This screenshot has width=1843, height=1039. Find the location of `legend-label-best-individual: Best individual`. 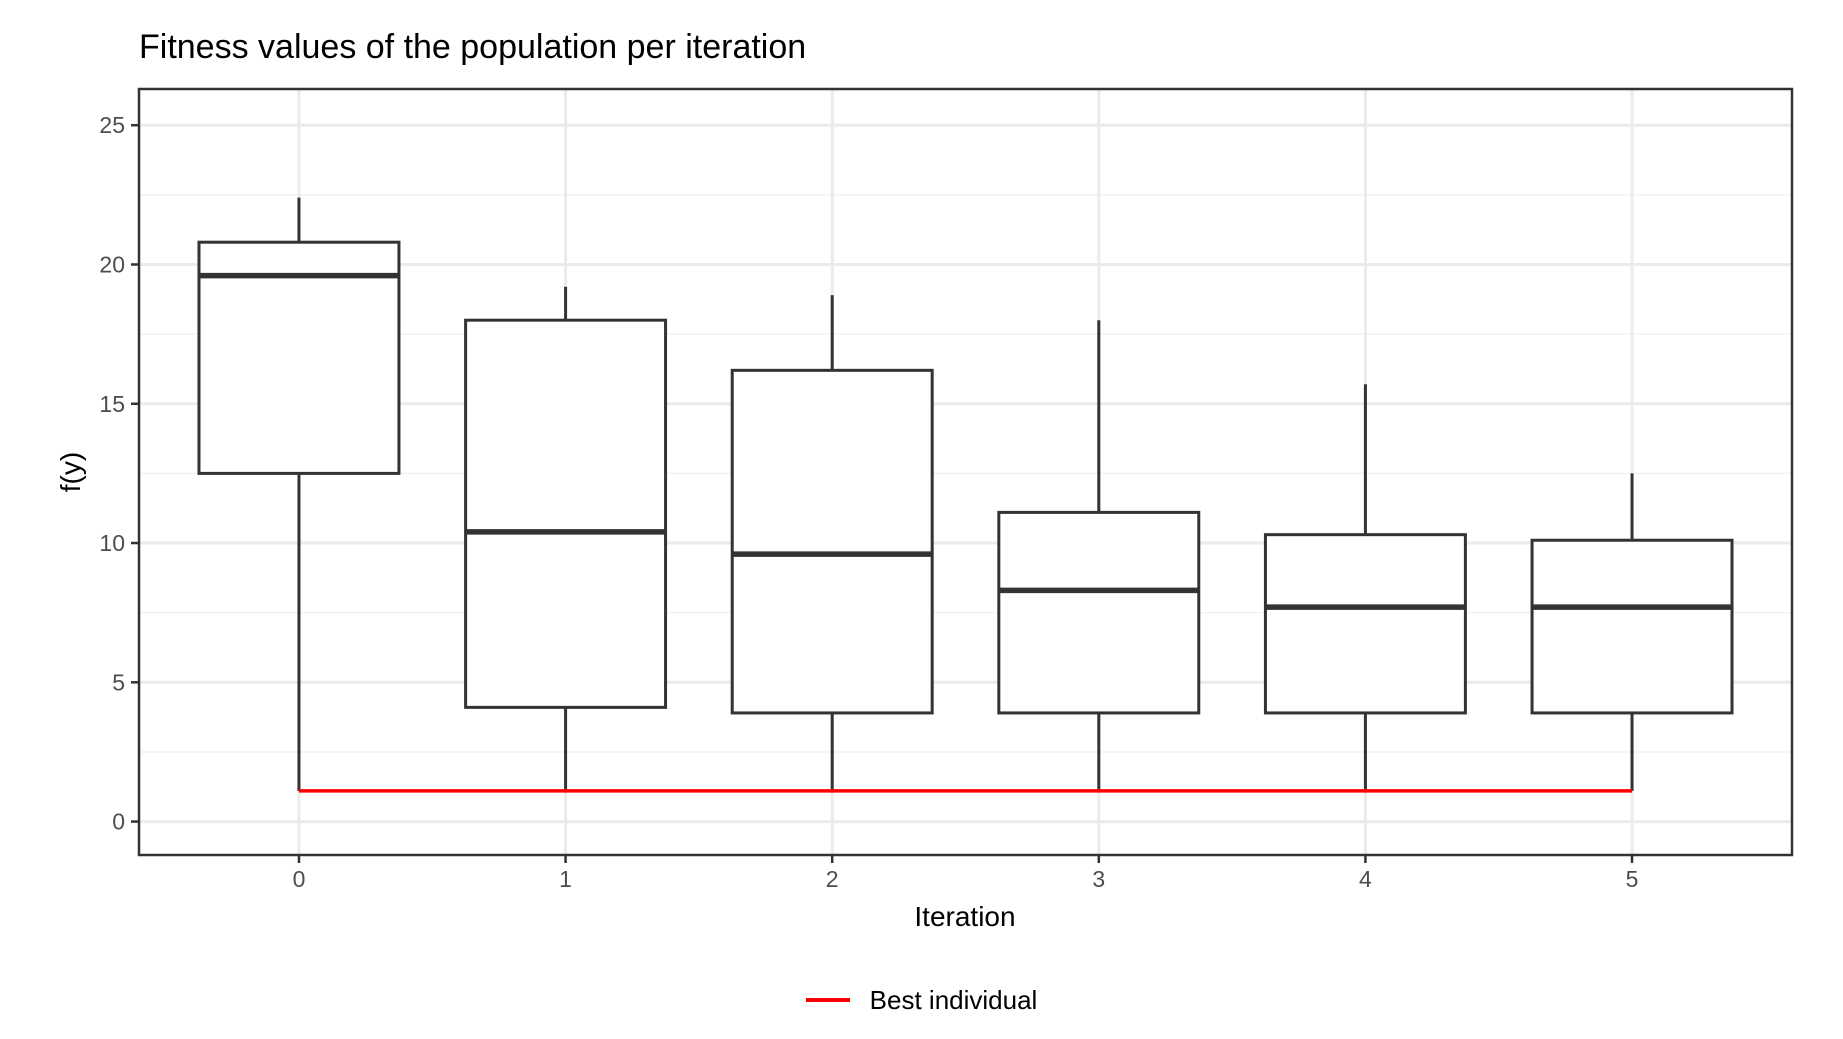

legend-label-best-individual: Best individual is located at coordinates (953, 999).